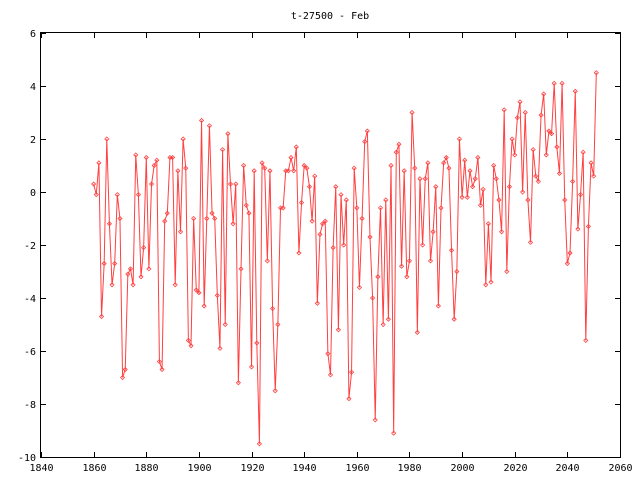 The width and height of the screenshot is (640, 480). Describe the element at coordinates (330, 16) in the screenshot. I see `chart-title: t-27500 - Feb` at that location.